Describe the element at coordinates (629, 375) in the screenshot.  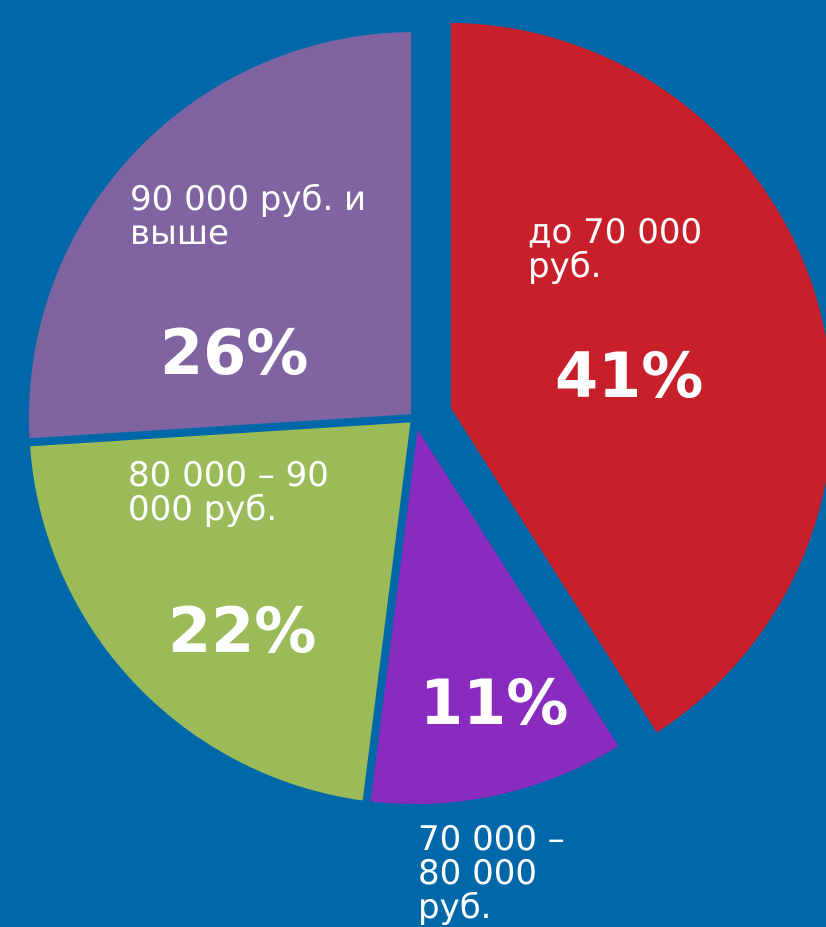
I see `value-label: 41%` at that location.